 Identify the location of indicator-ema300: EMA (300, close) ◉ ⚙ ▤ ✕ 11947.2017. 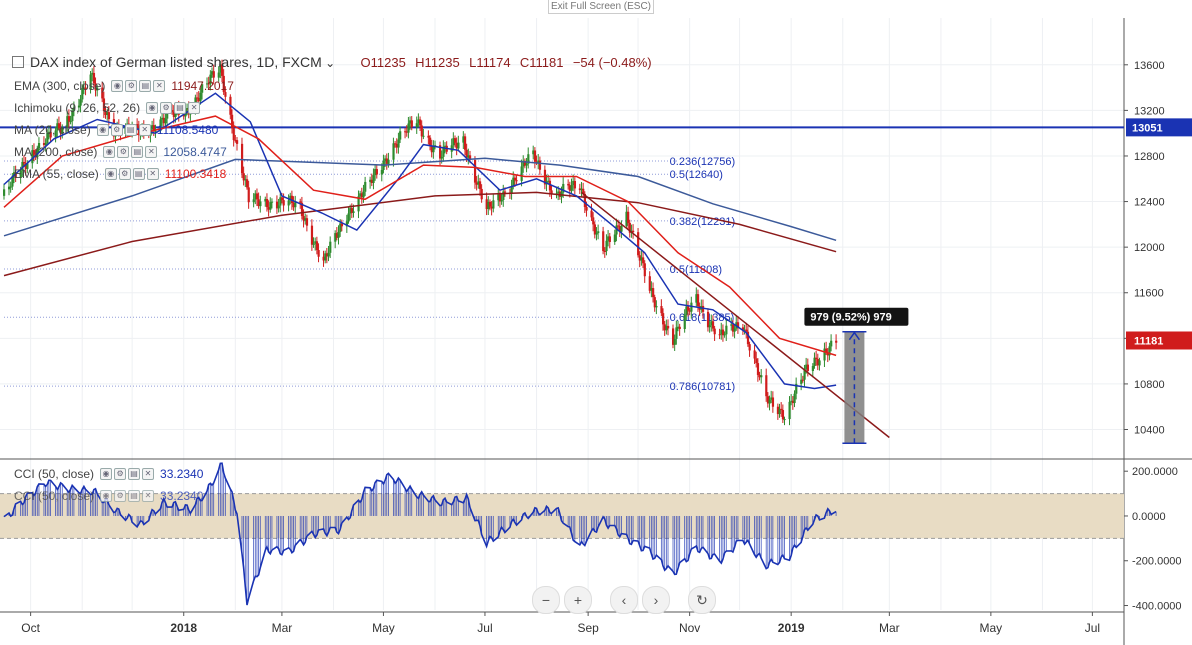
(124, 86).